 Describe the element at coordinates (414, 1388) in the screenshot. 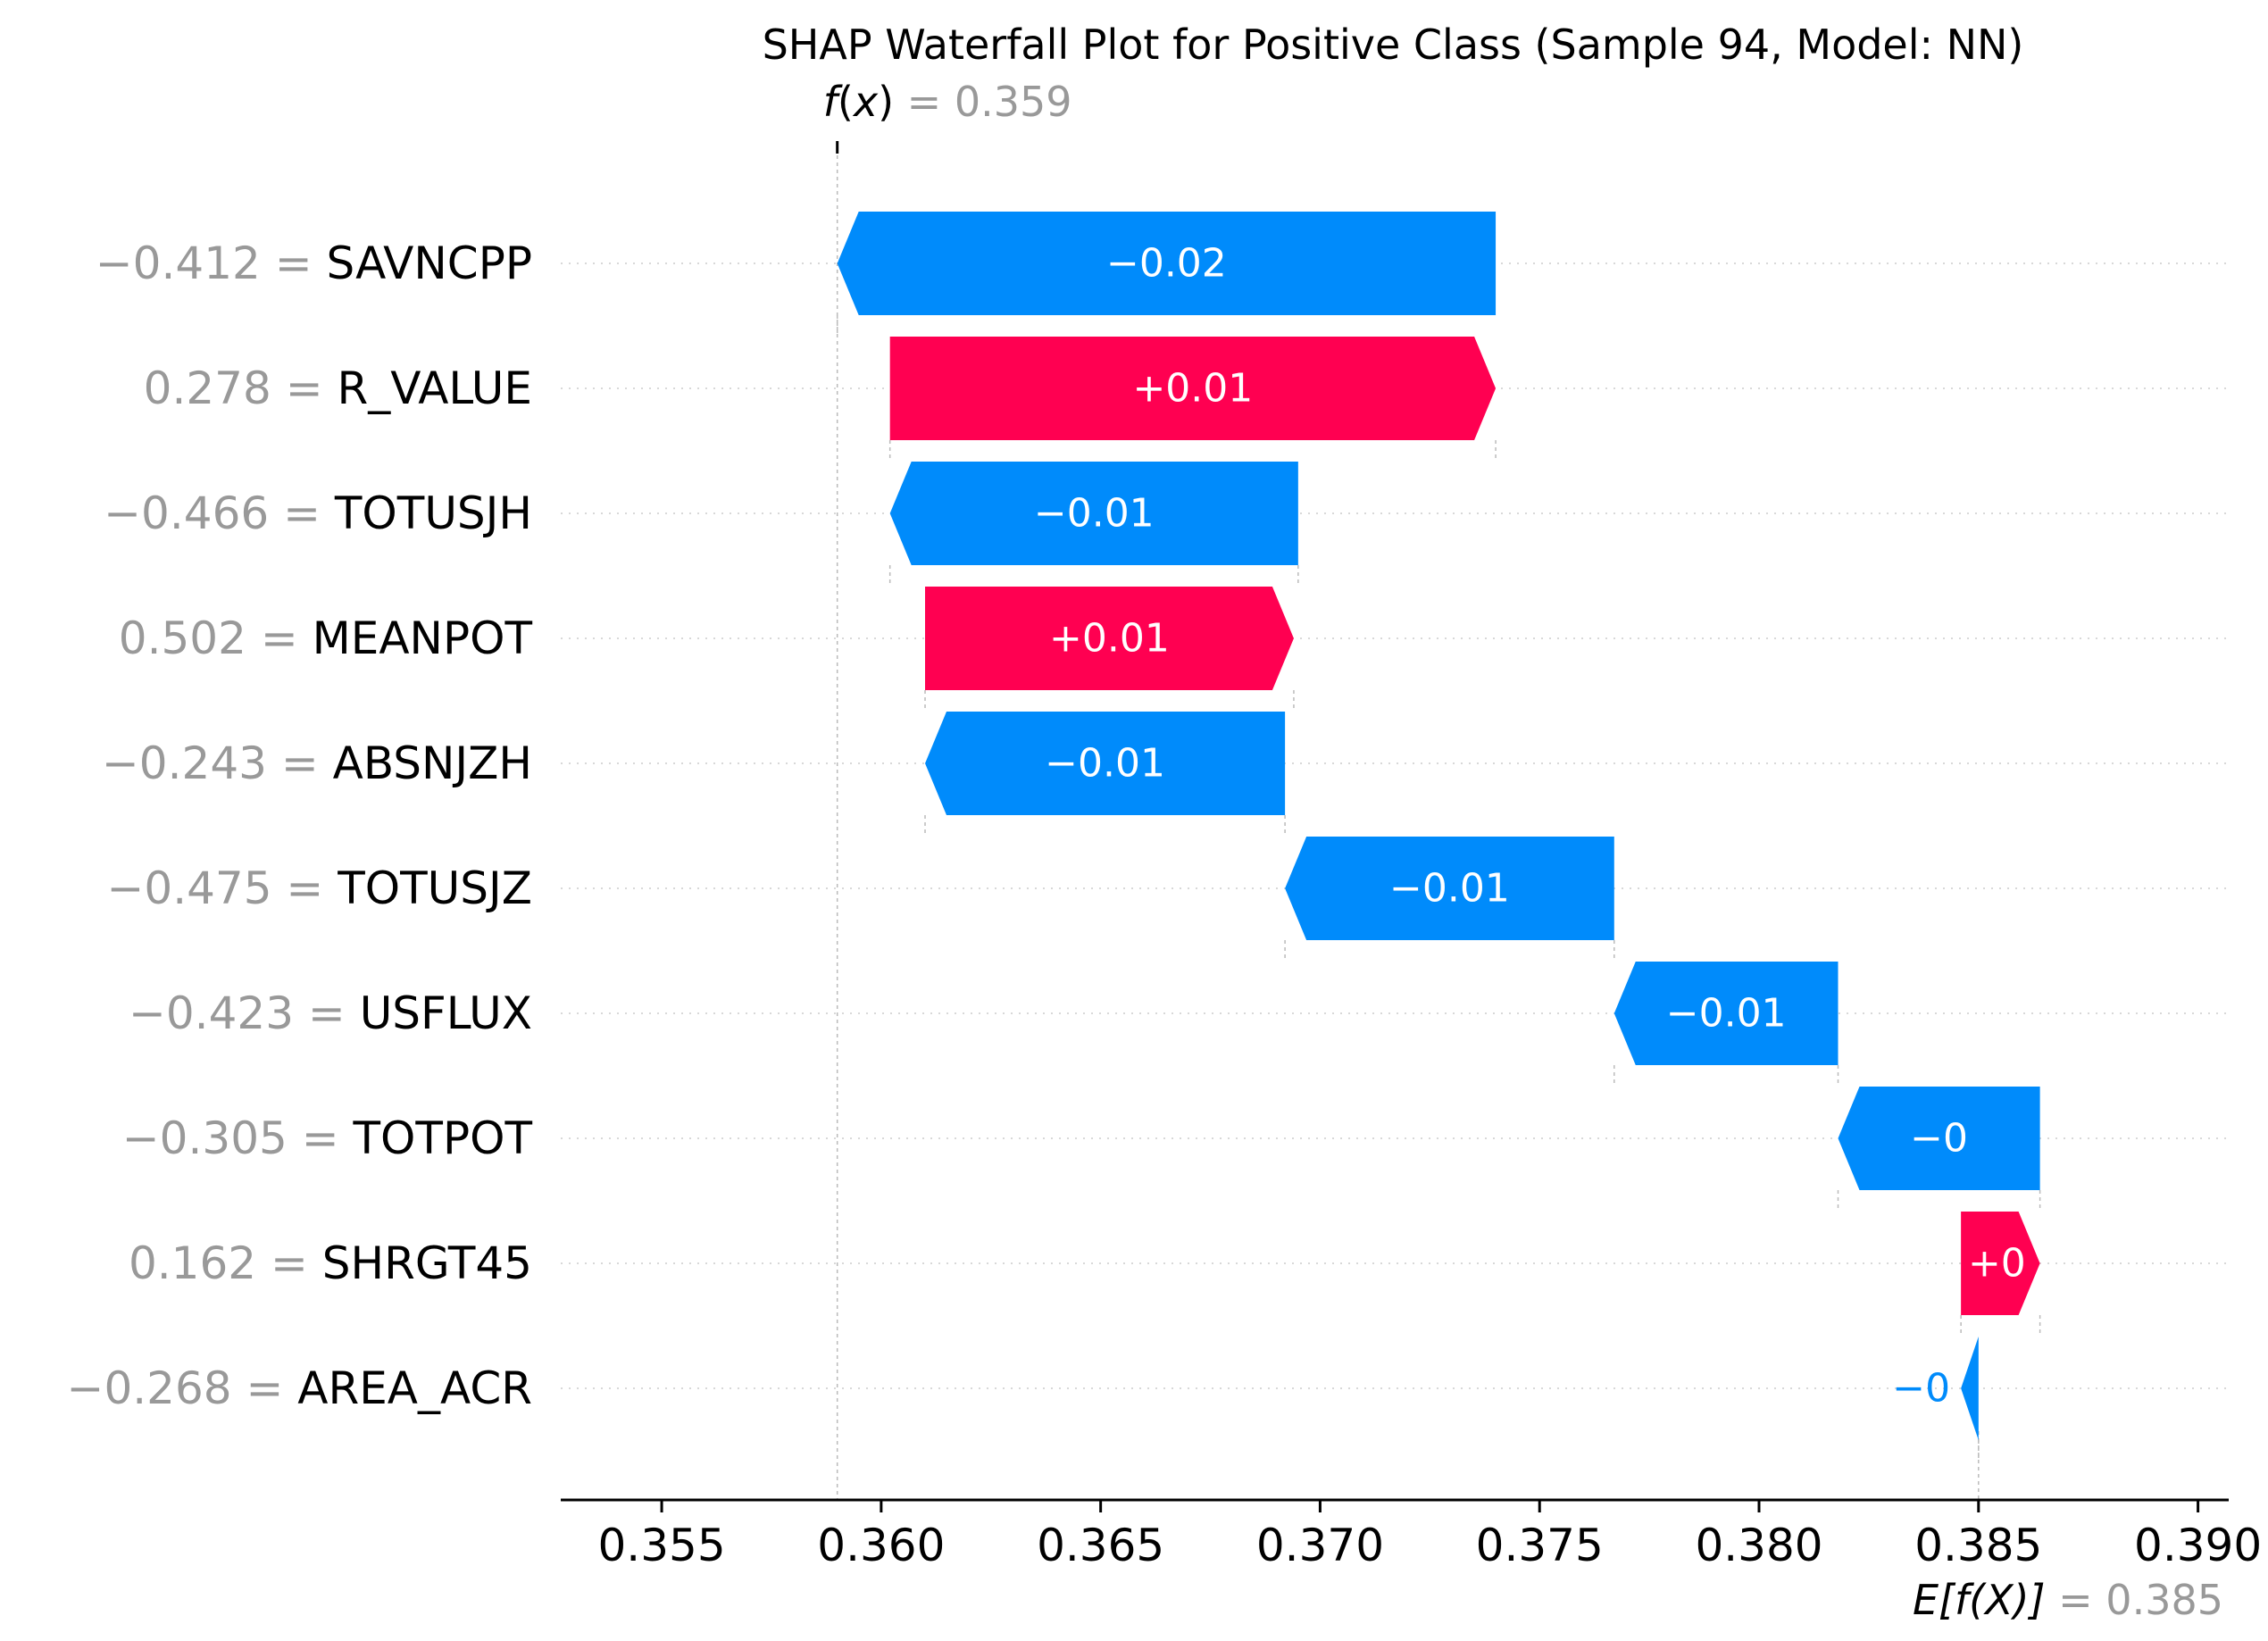

I see `feature-name: AREA_ACR` at that location.